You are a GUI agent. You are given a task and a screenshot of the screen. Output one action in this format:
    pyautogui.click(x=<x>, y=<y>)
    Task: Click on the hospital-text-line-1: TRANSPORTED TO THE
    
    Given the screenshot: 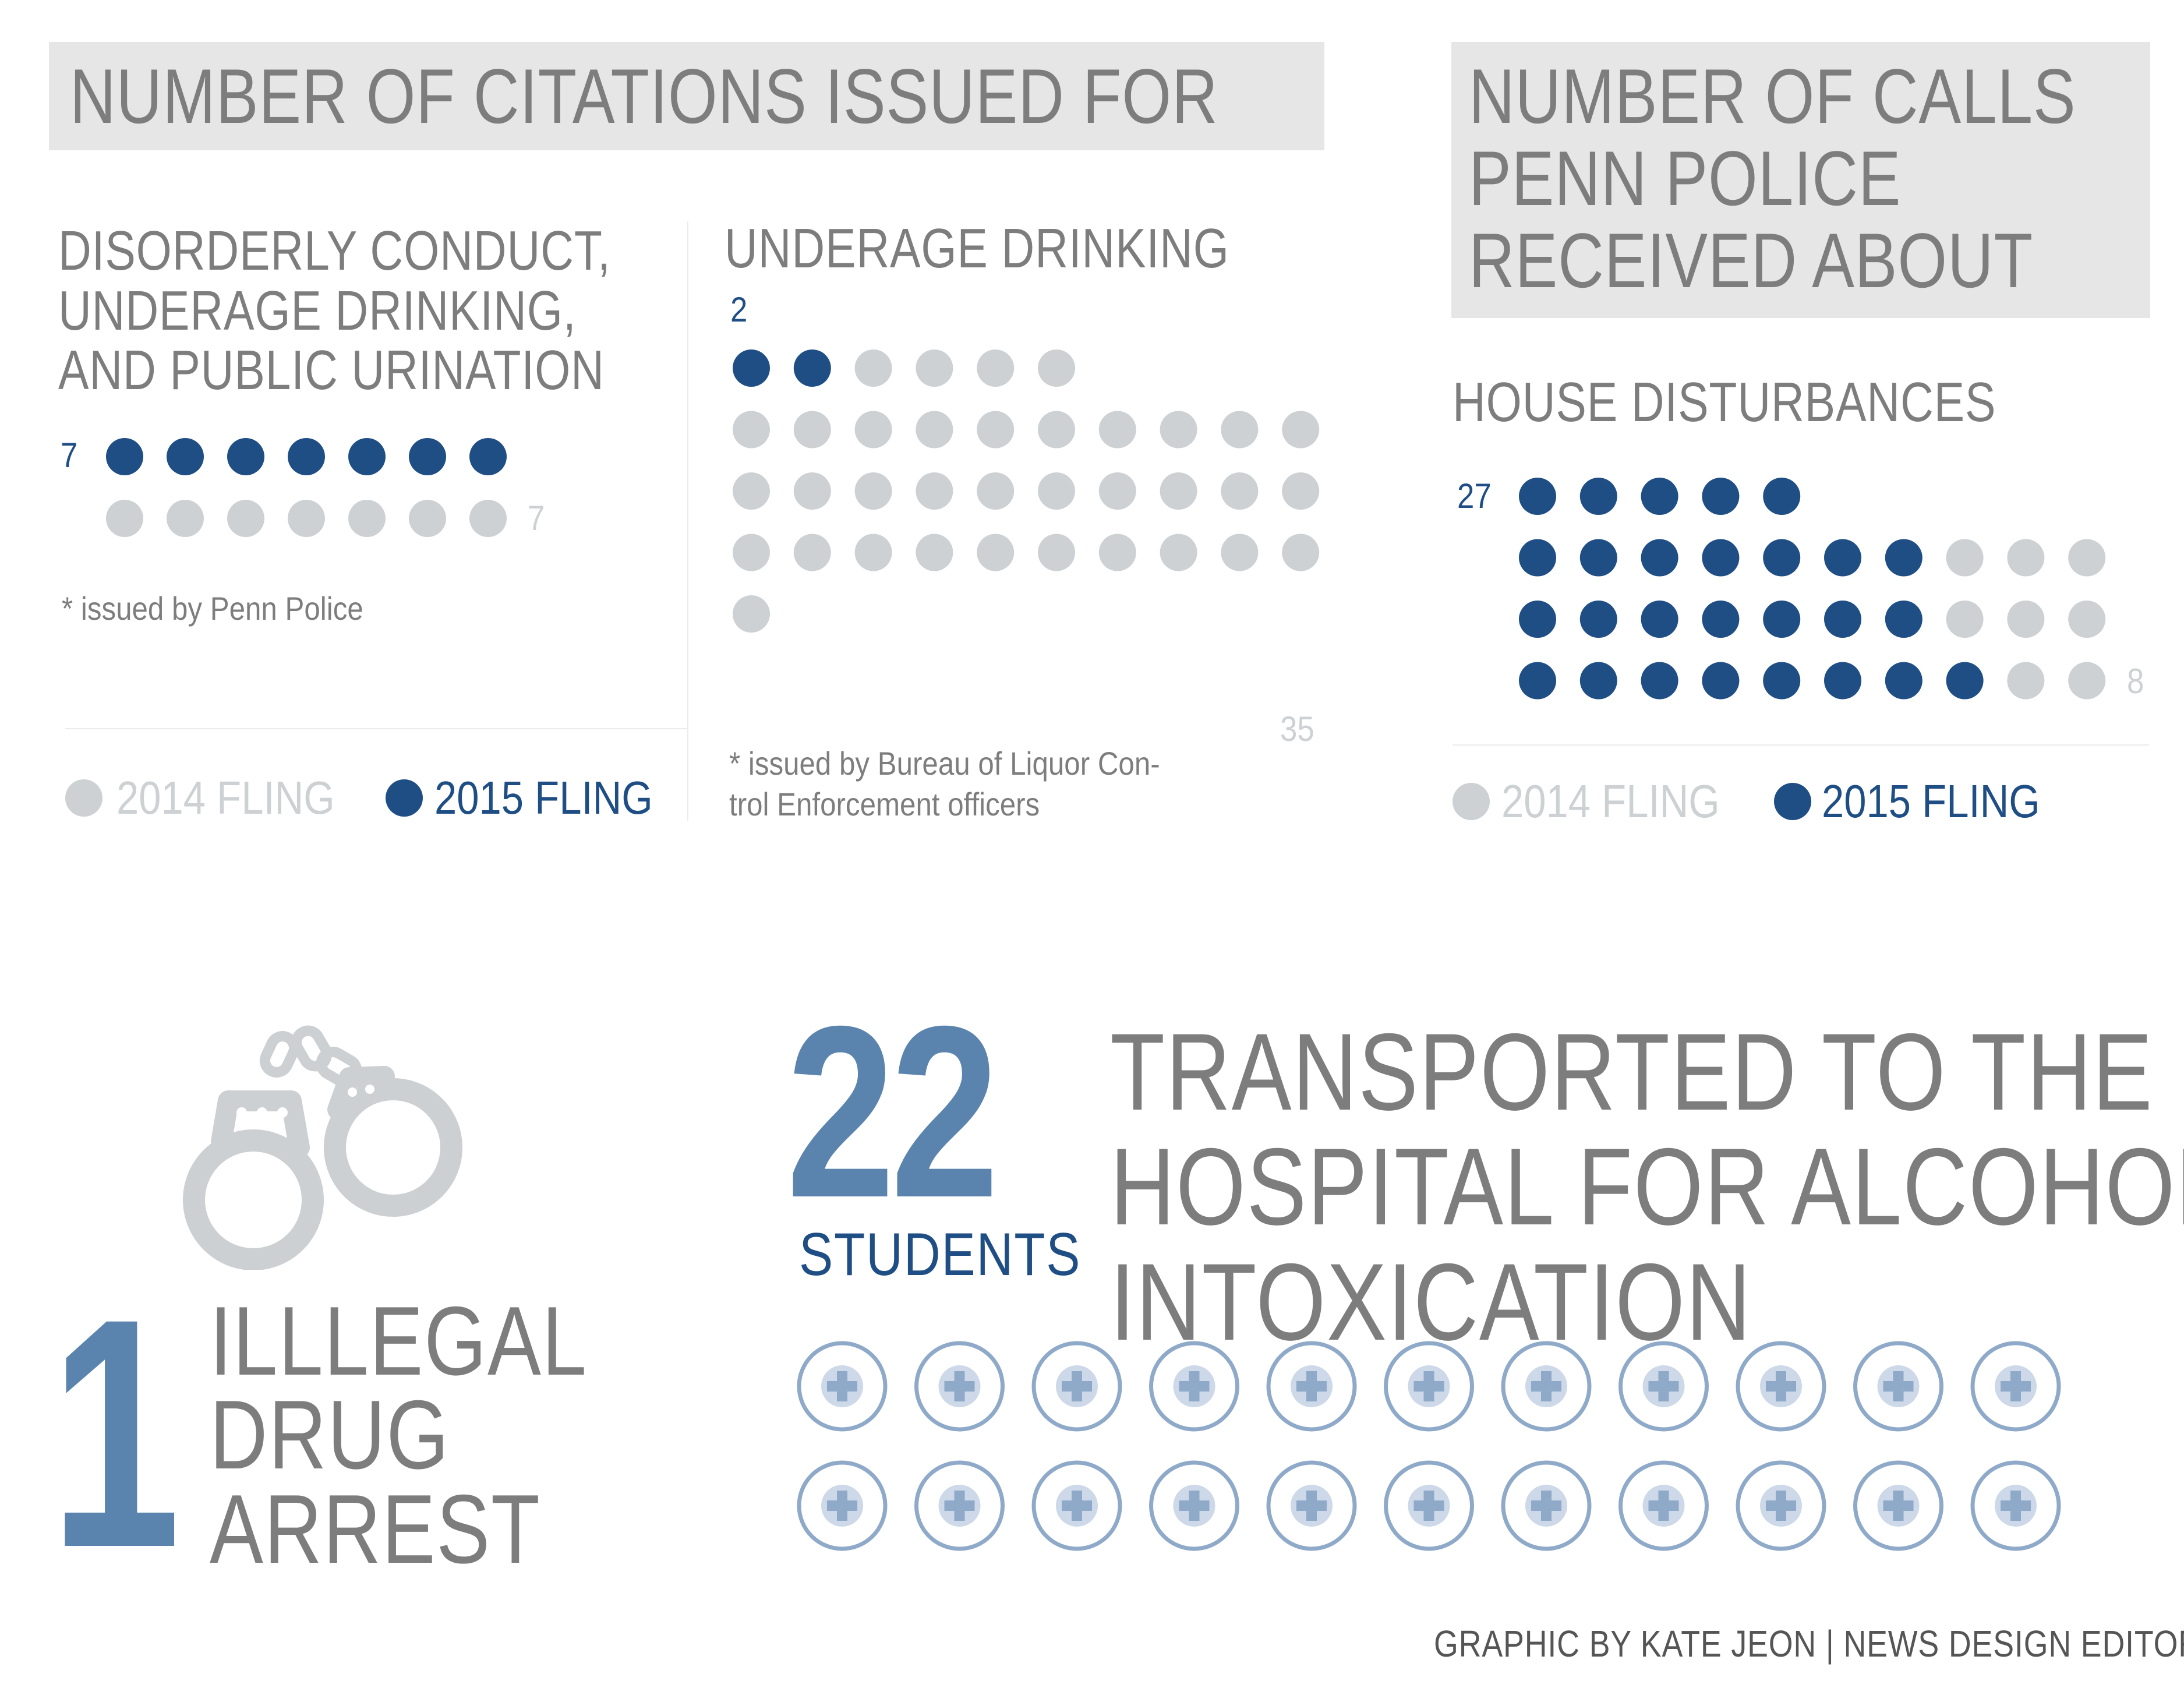 What is the action you would take?
    pyautogui.click(x=1632, y=1072)
    